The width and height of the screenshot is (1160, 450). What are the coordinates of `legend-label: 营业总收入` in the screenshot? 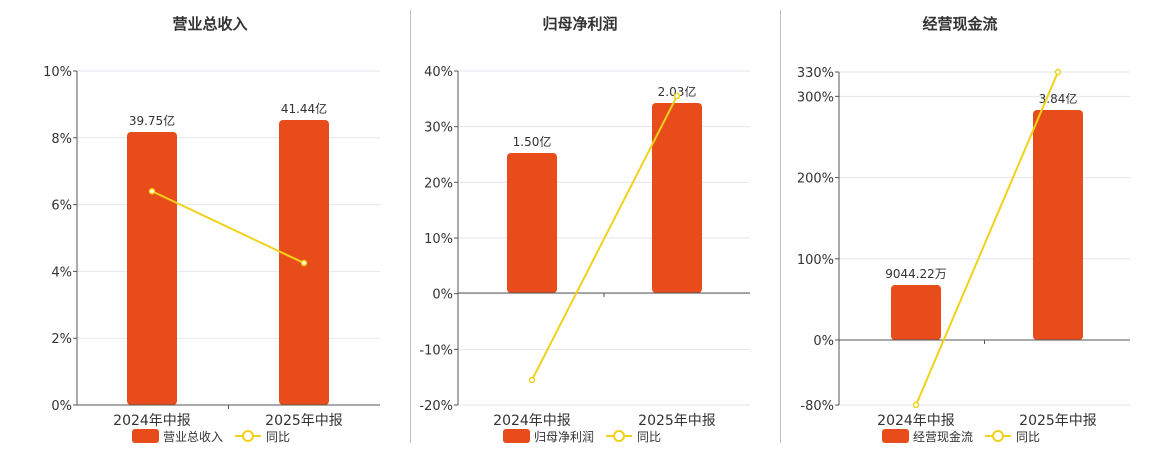 It's located at (193, 437).